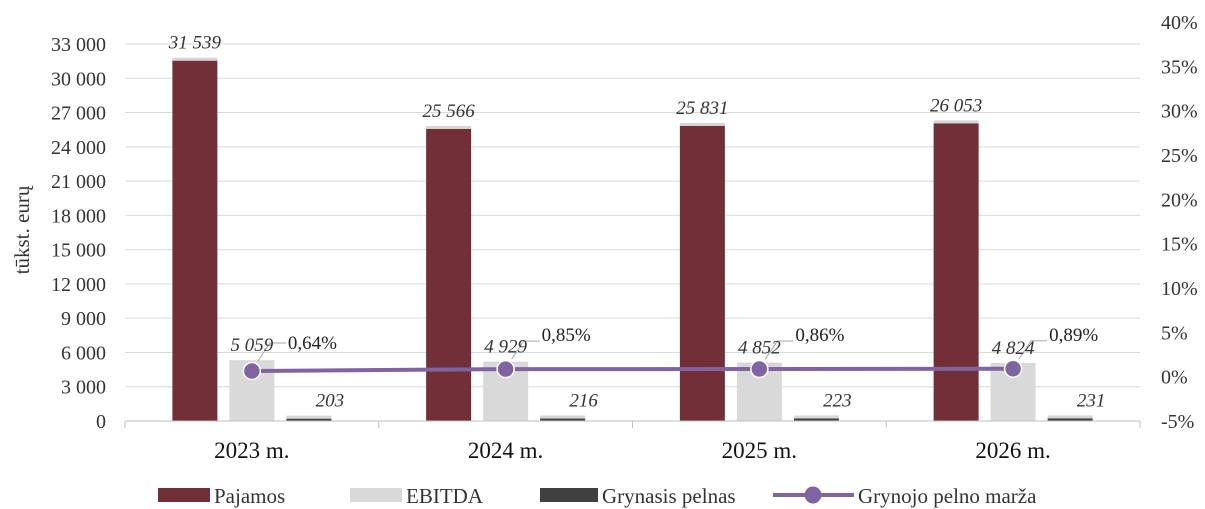 This screenshot has height=509, width=1205. Describe the element at coordinates (1013, 348) in the screenshot. I see `bar-data-label: 4 824` at that location.